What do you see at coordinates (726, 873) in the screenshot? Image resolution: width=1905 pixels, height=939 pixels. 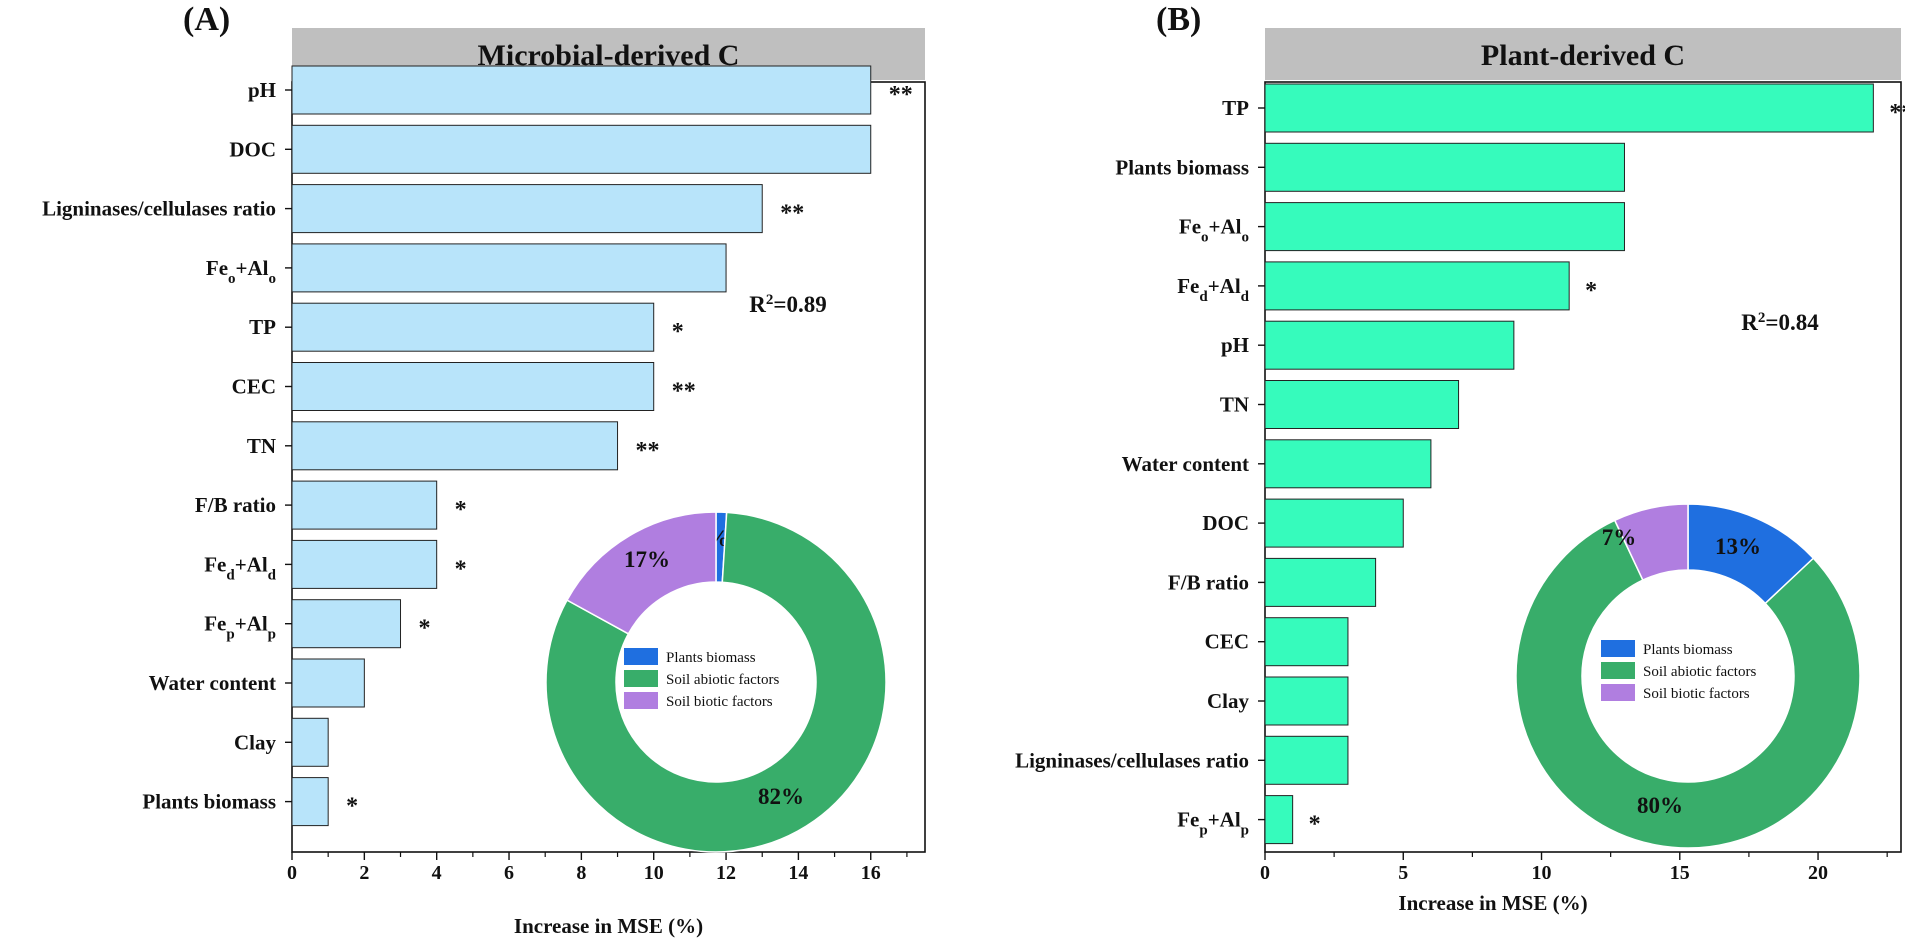 I see `x-tick-label: 12` at bounding box center [726, 873].